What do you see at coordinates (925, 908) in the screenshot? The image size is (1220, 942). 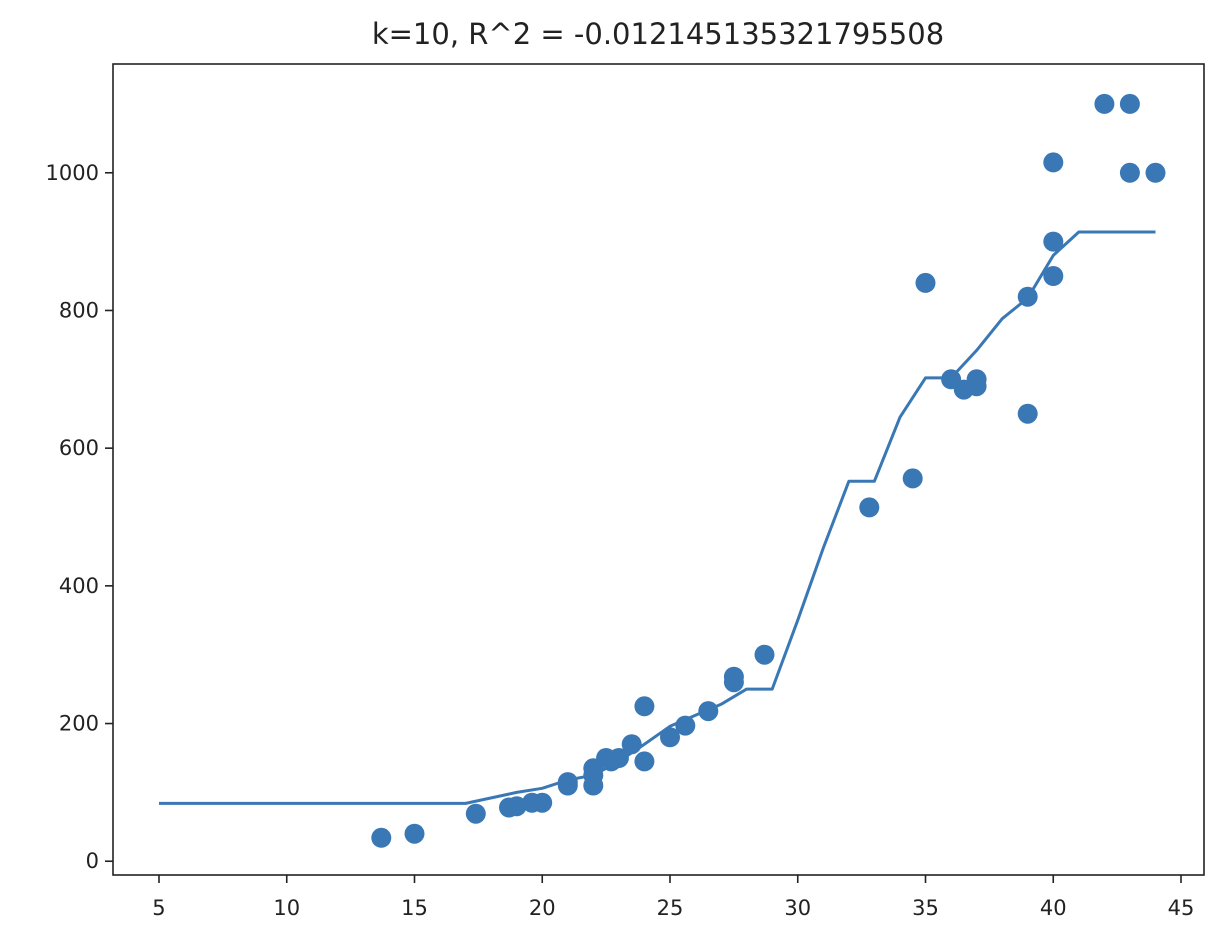 I see `x-tick-label: 35` at bounding box center [925, 908].